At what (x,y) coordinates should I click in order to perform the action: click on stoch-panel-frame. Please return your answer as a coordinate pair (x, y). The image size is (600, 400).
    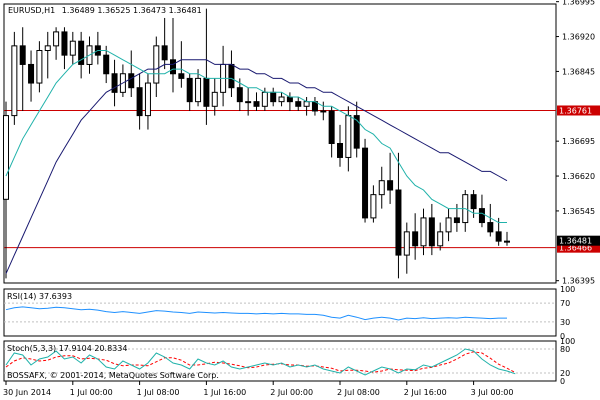
    Looking at the image, I should click on (280, 361).